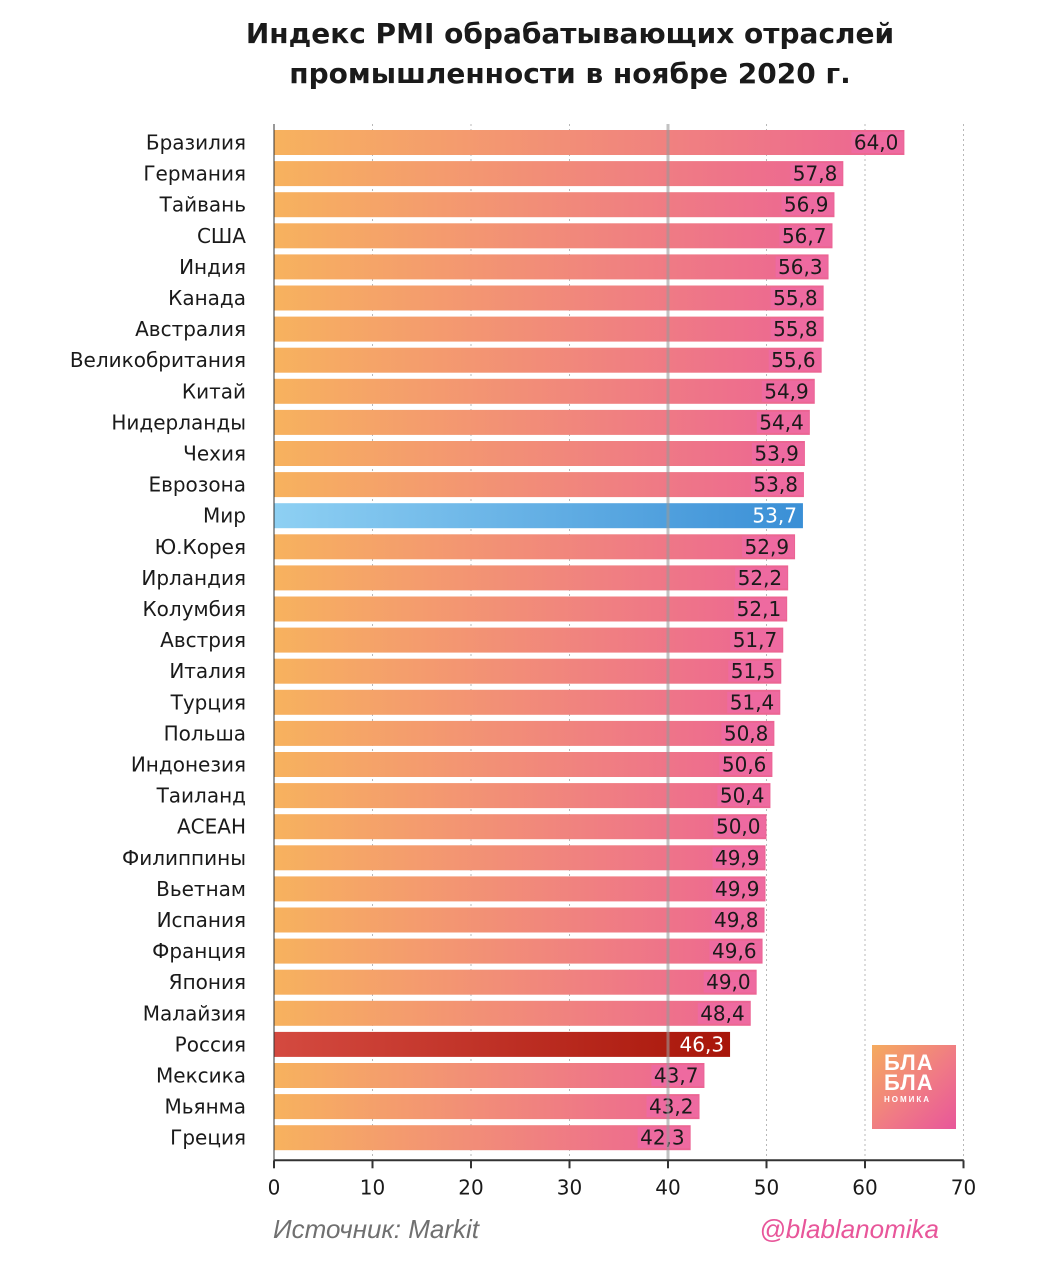 The height and width of the screenshot is (1280, 1059). What do you see at coordinates (734, 951) in the screenshot?
I see `value-label: 49,6` at bounding box center [734, 951].